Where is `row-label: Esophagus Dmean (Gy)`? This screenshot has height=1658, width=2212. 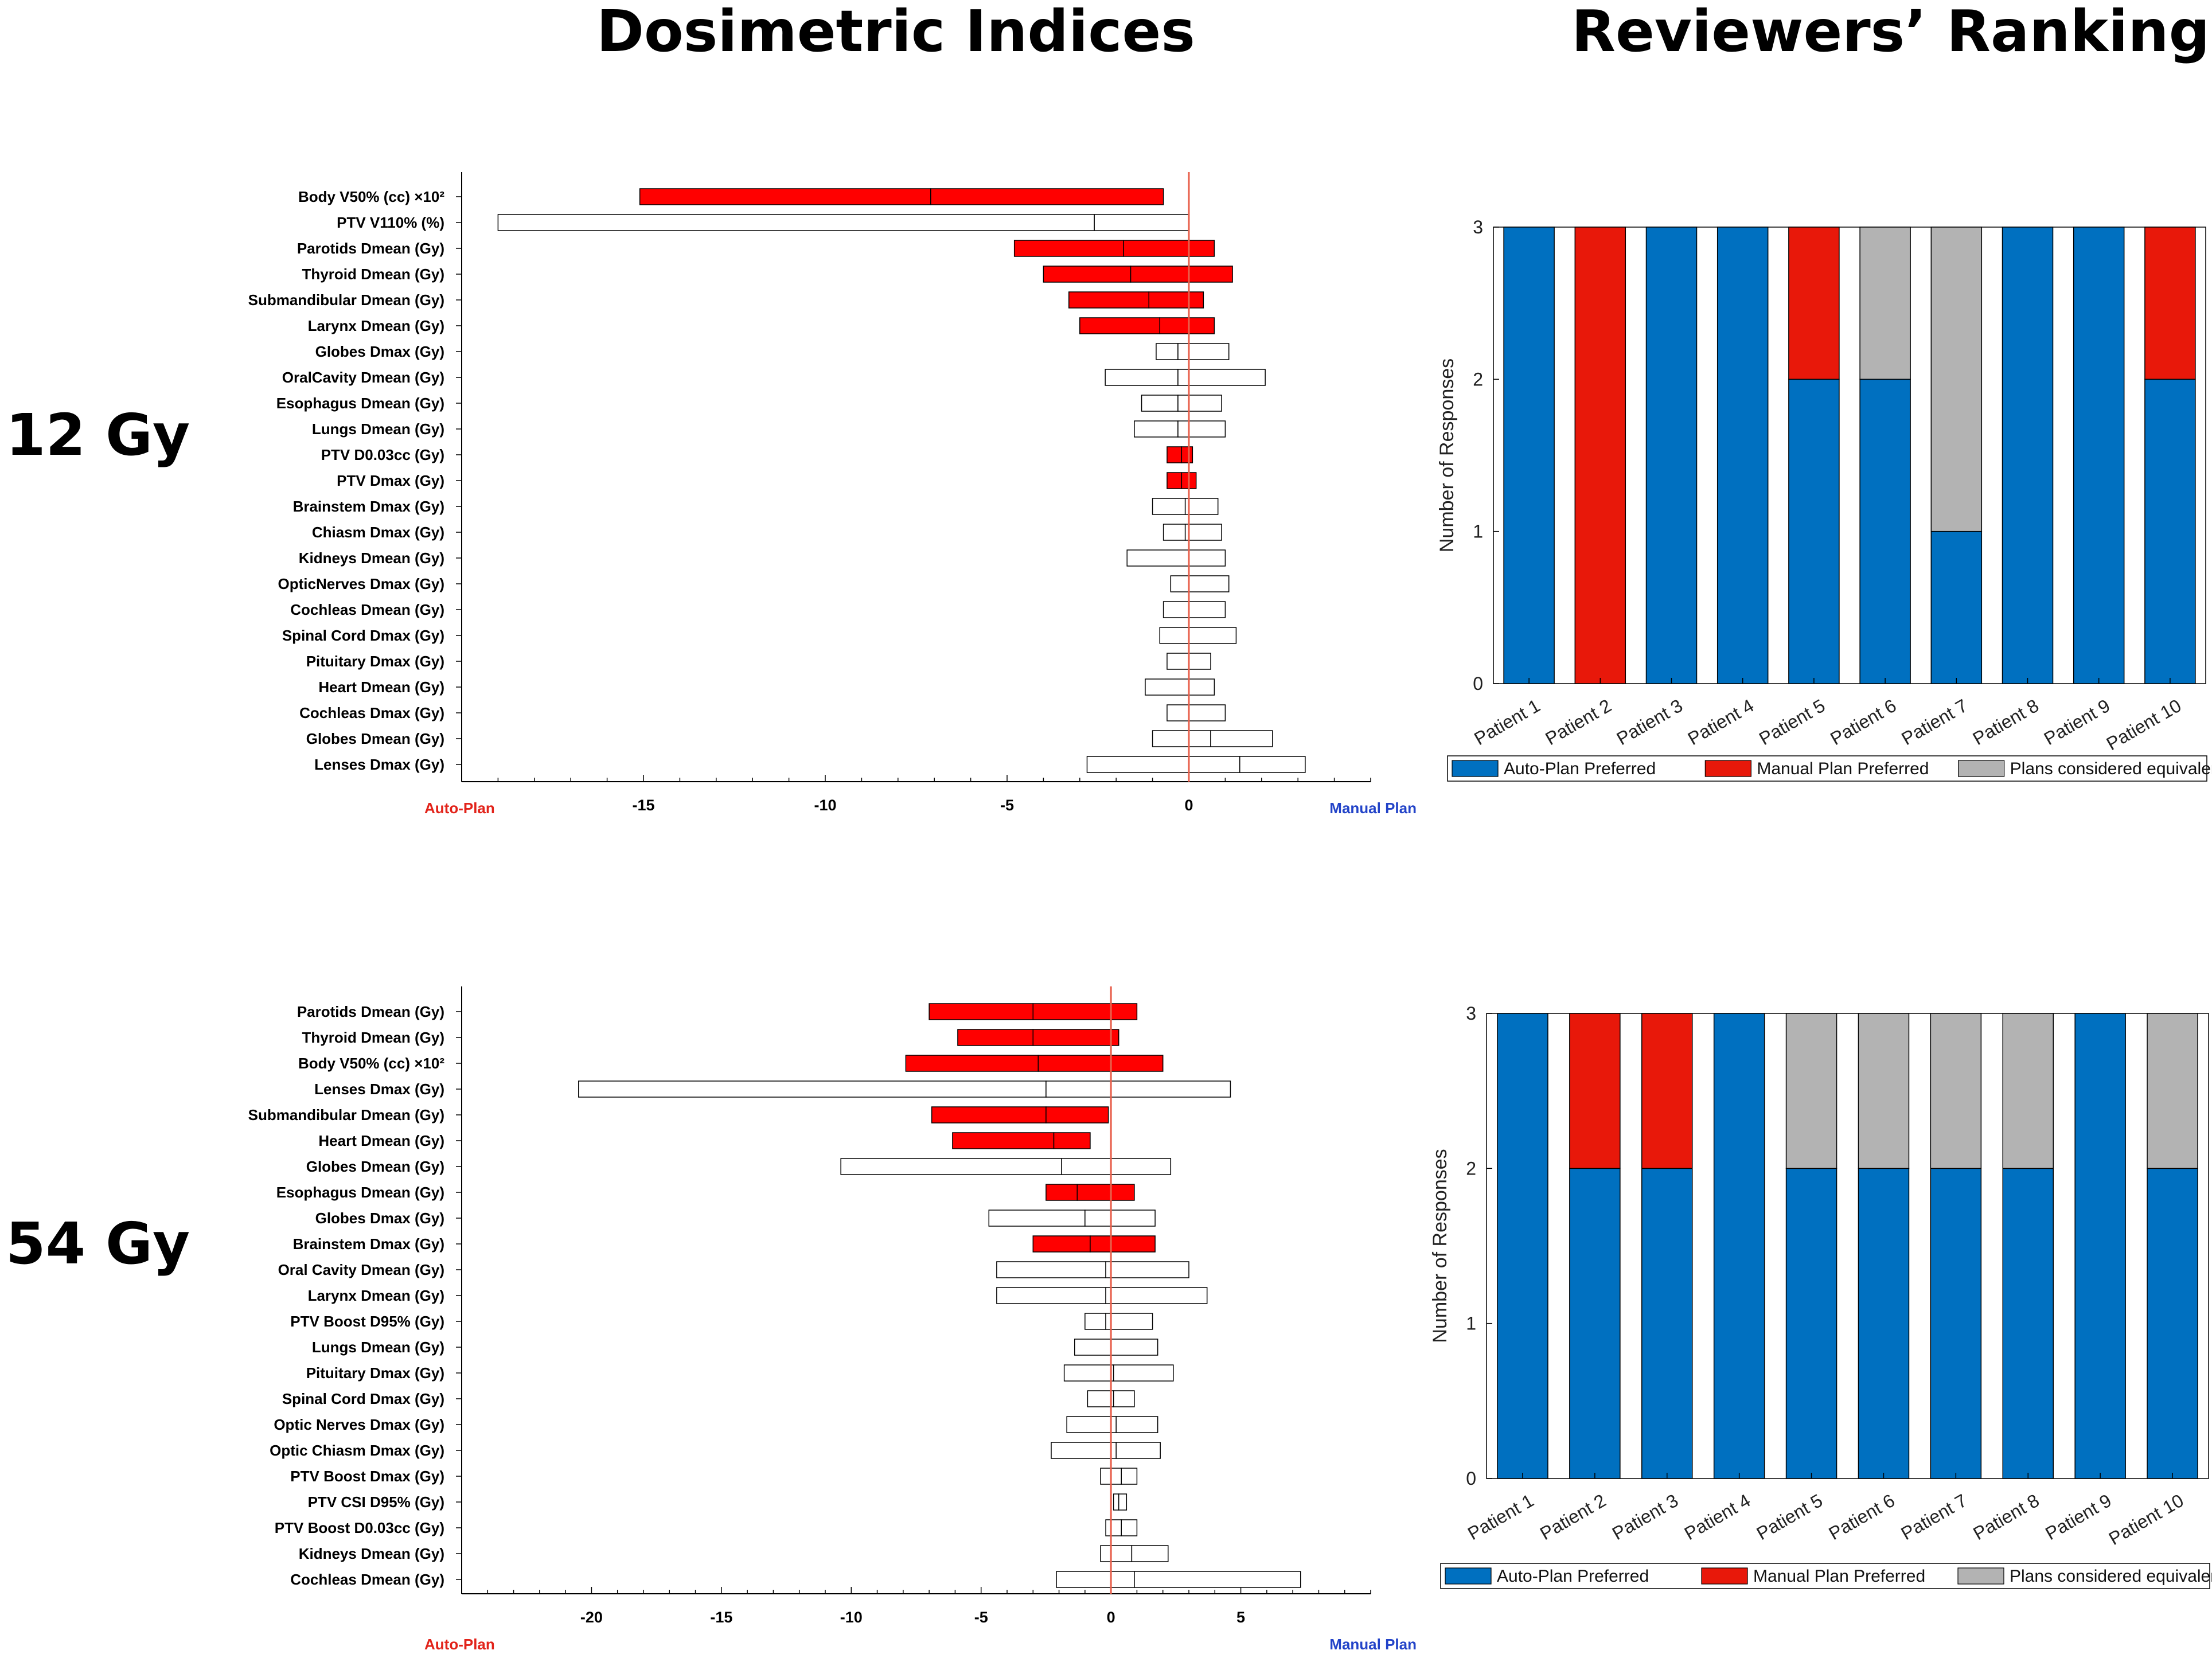 row-label: Esophagus Dmean (Gy) is located at coordinates (360, 1192).